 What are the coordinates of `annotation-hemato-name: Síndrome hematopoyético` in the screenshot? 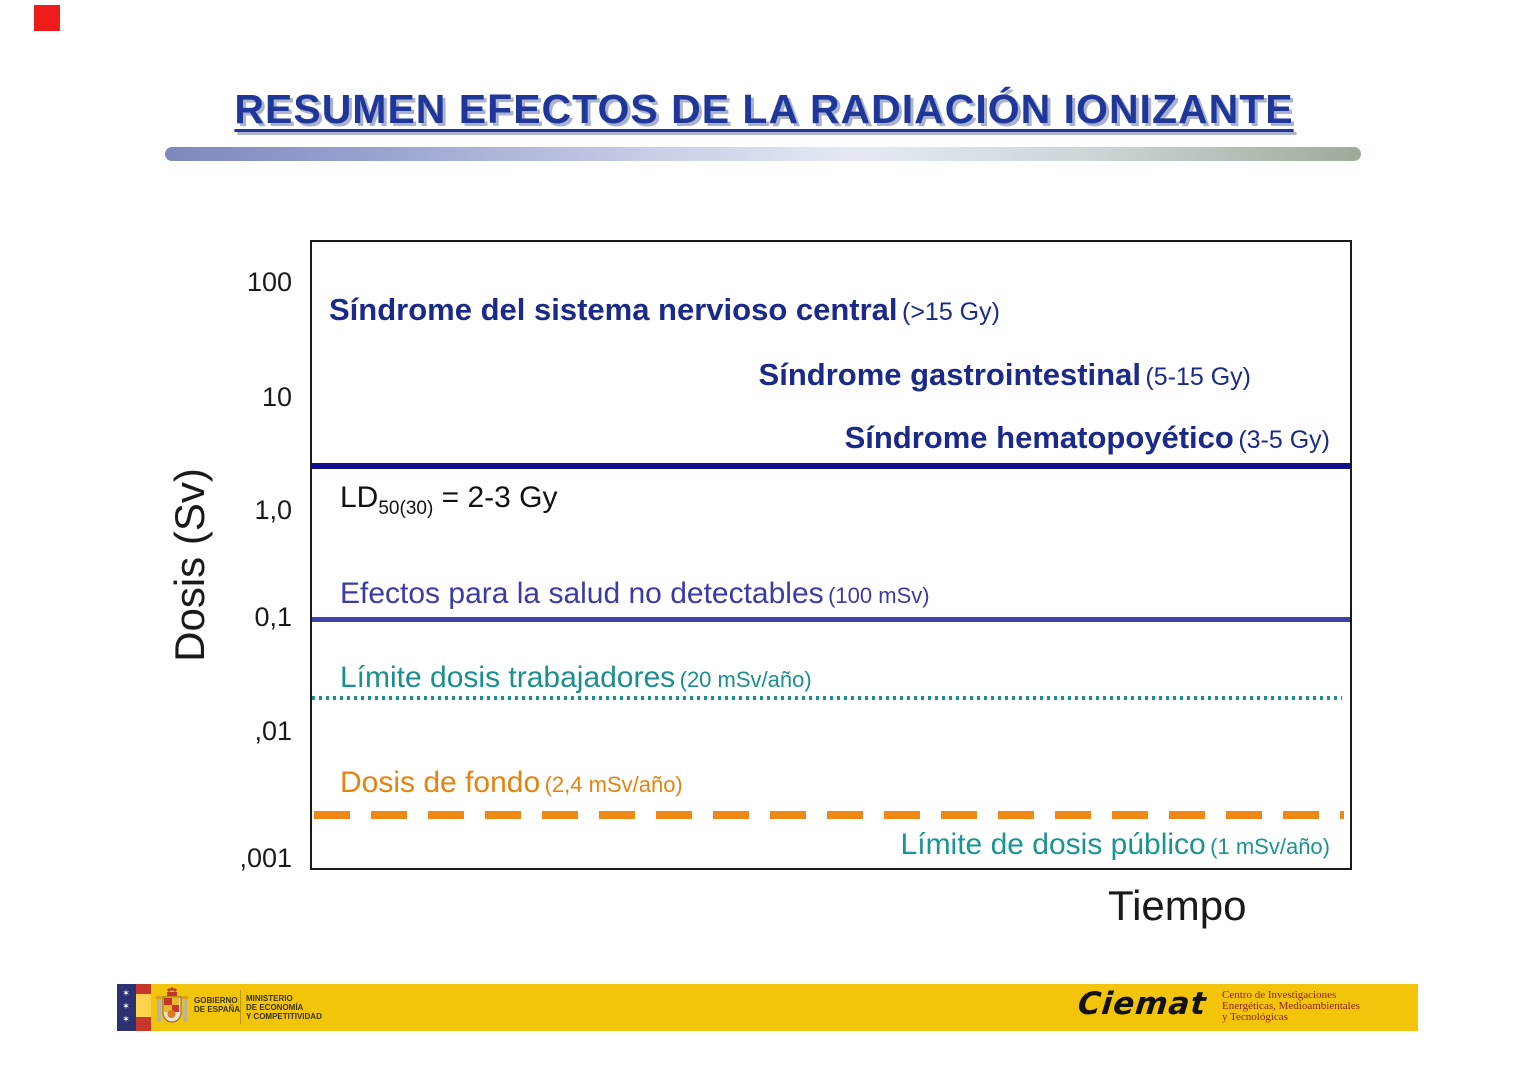 It's located at (1039, 437).